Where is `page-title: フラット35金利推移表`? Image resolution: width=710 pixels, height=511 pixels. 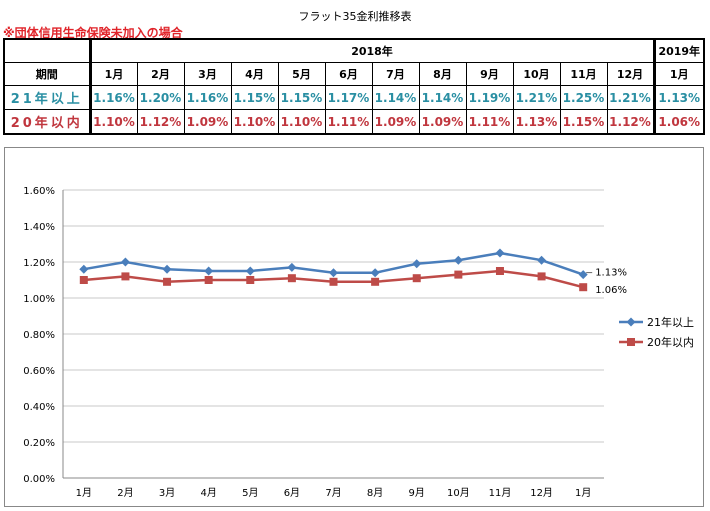 page-title: フラット35金利推移表 is located at coordinates (355, 16).